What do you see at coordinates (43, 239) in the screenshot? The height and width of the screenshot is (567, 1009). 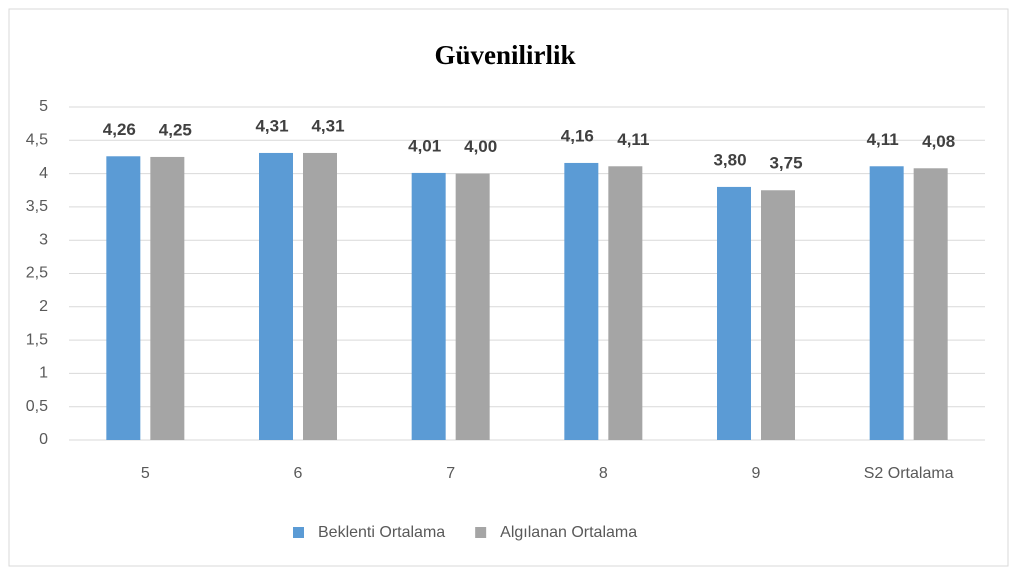 I see `y-tick-label: 3` at bounding box center [43, 239].